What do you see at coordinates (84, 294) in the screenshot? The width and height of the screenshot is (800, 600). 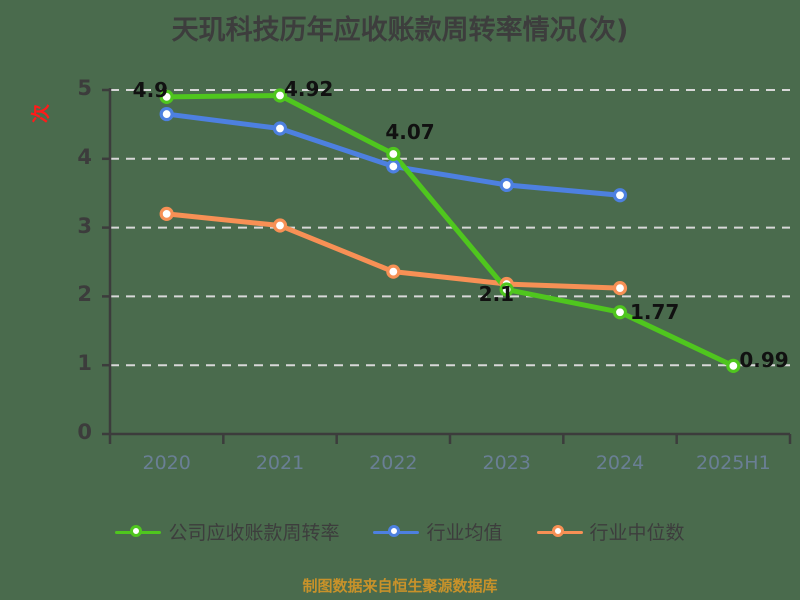 I see `y-tick-label: 2` at bounding box center [84, 294].